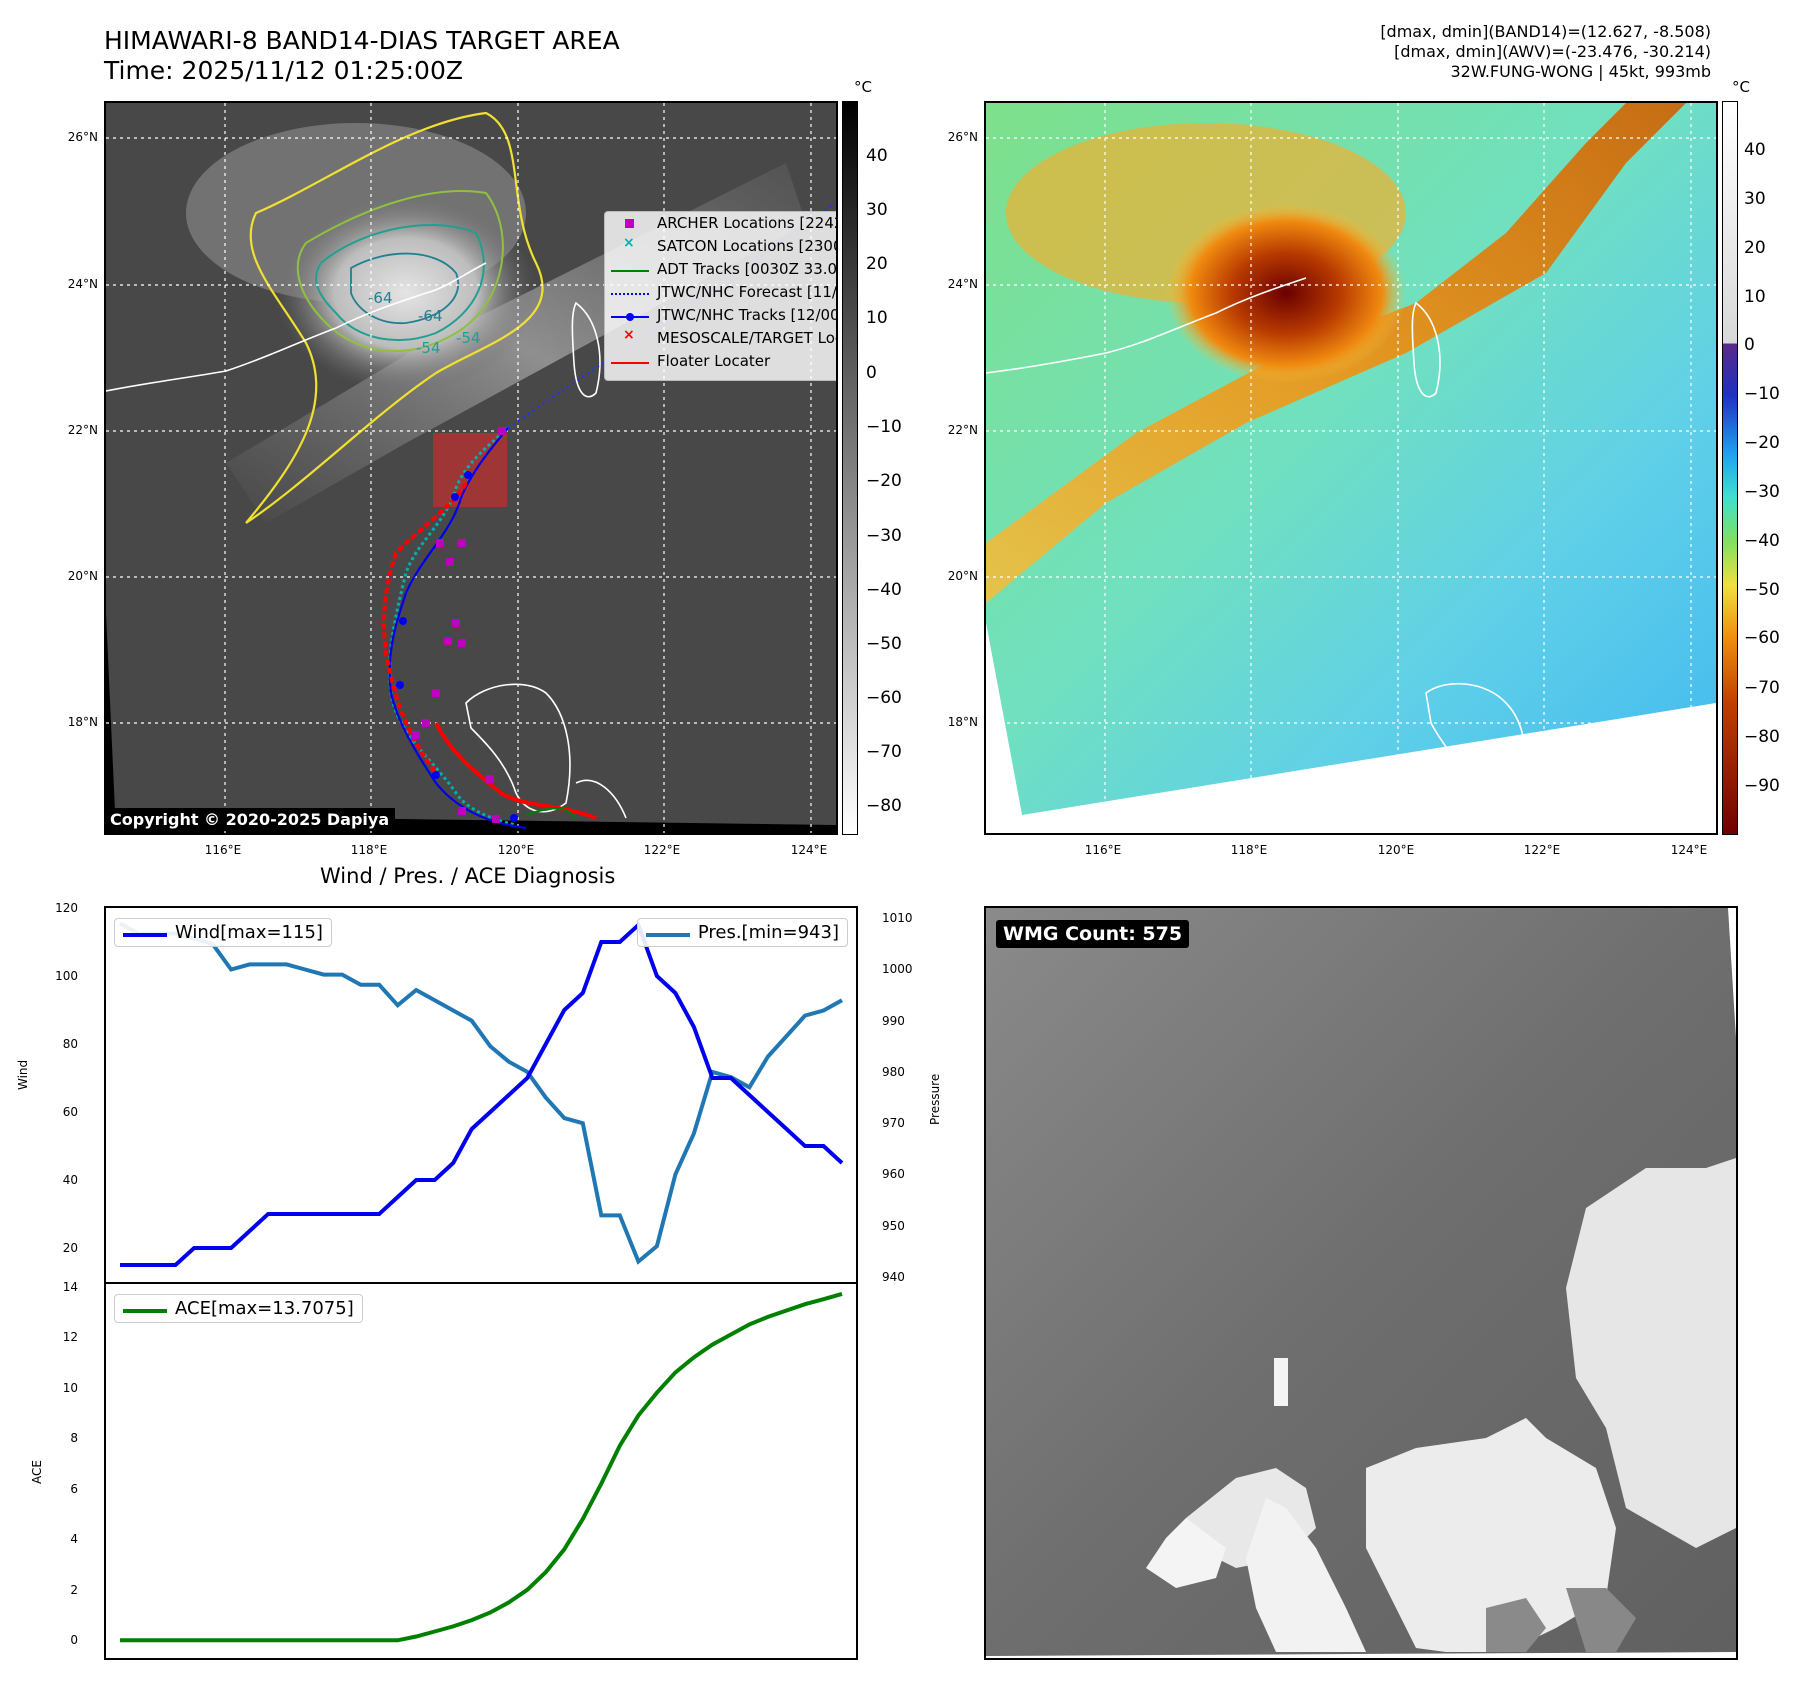  Describe the element at coordinates (362, 40) in the screenshot. I see `page-title: HIMAWARI-8 BAND14-DIAS TARGET AREA` at that location.